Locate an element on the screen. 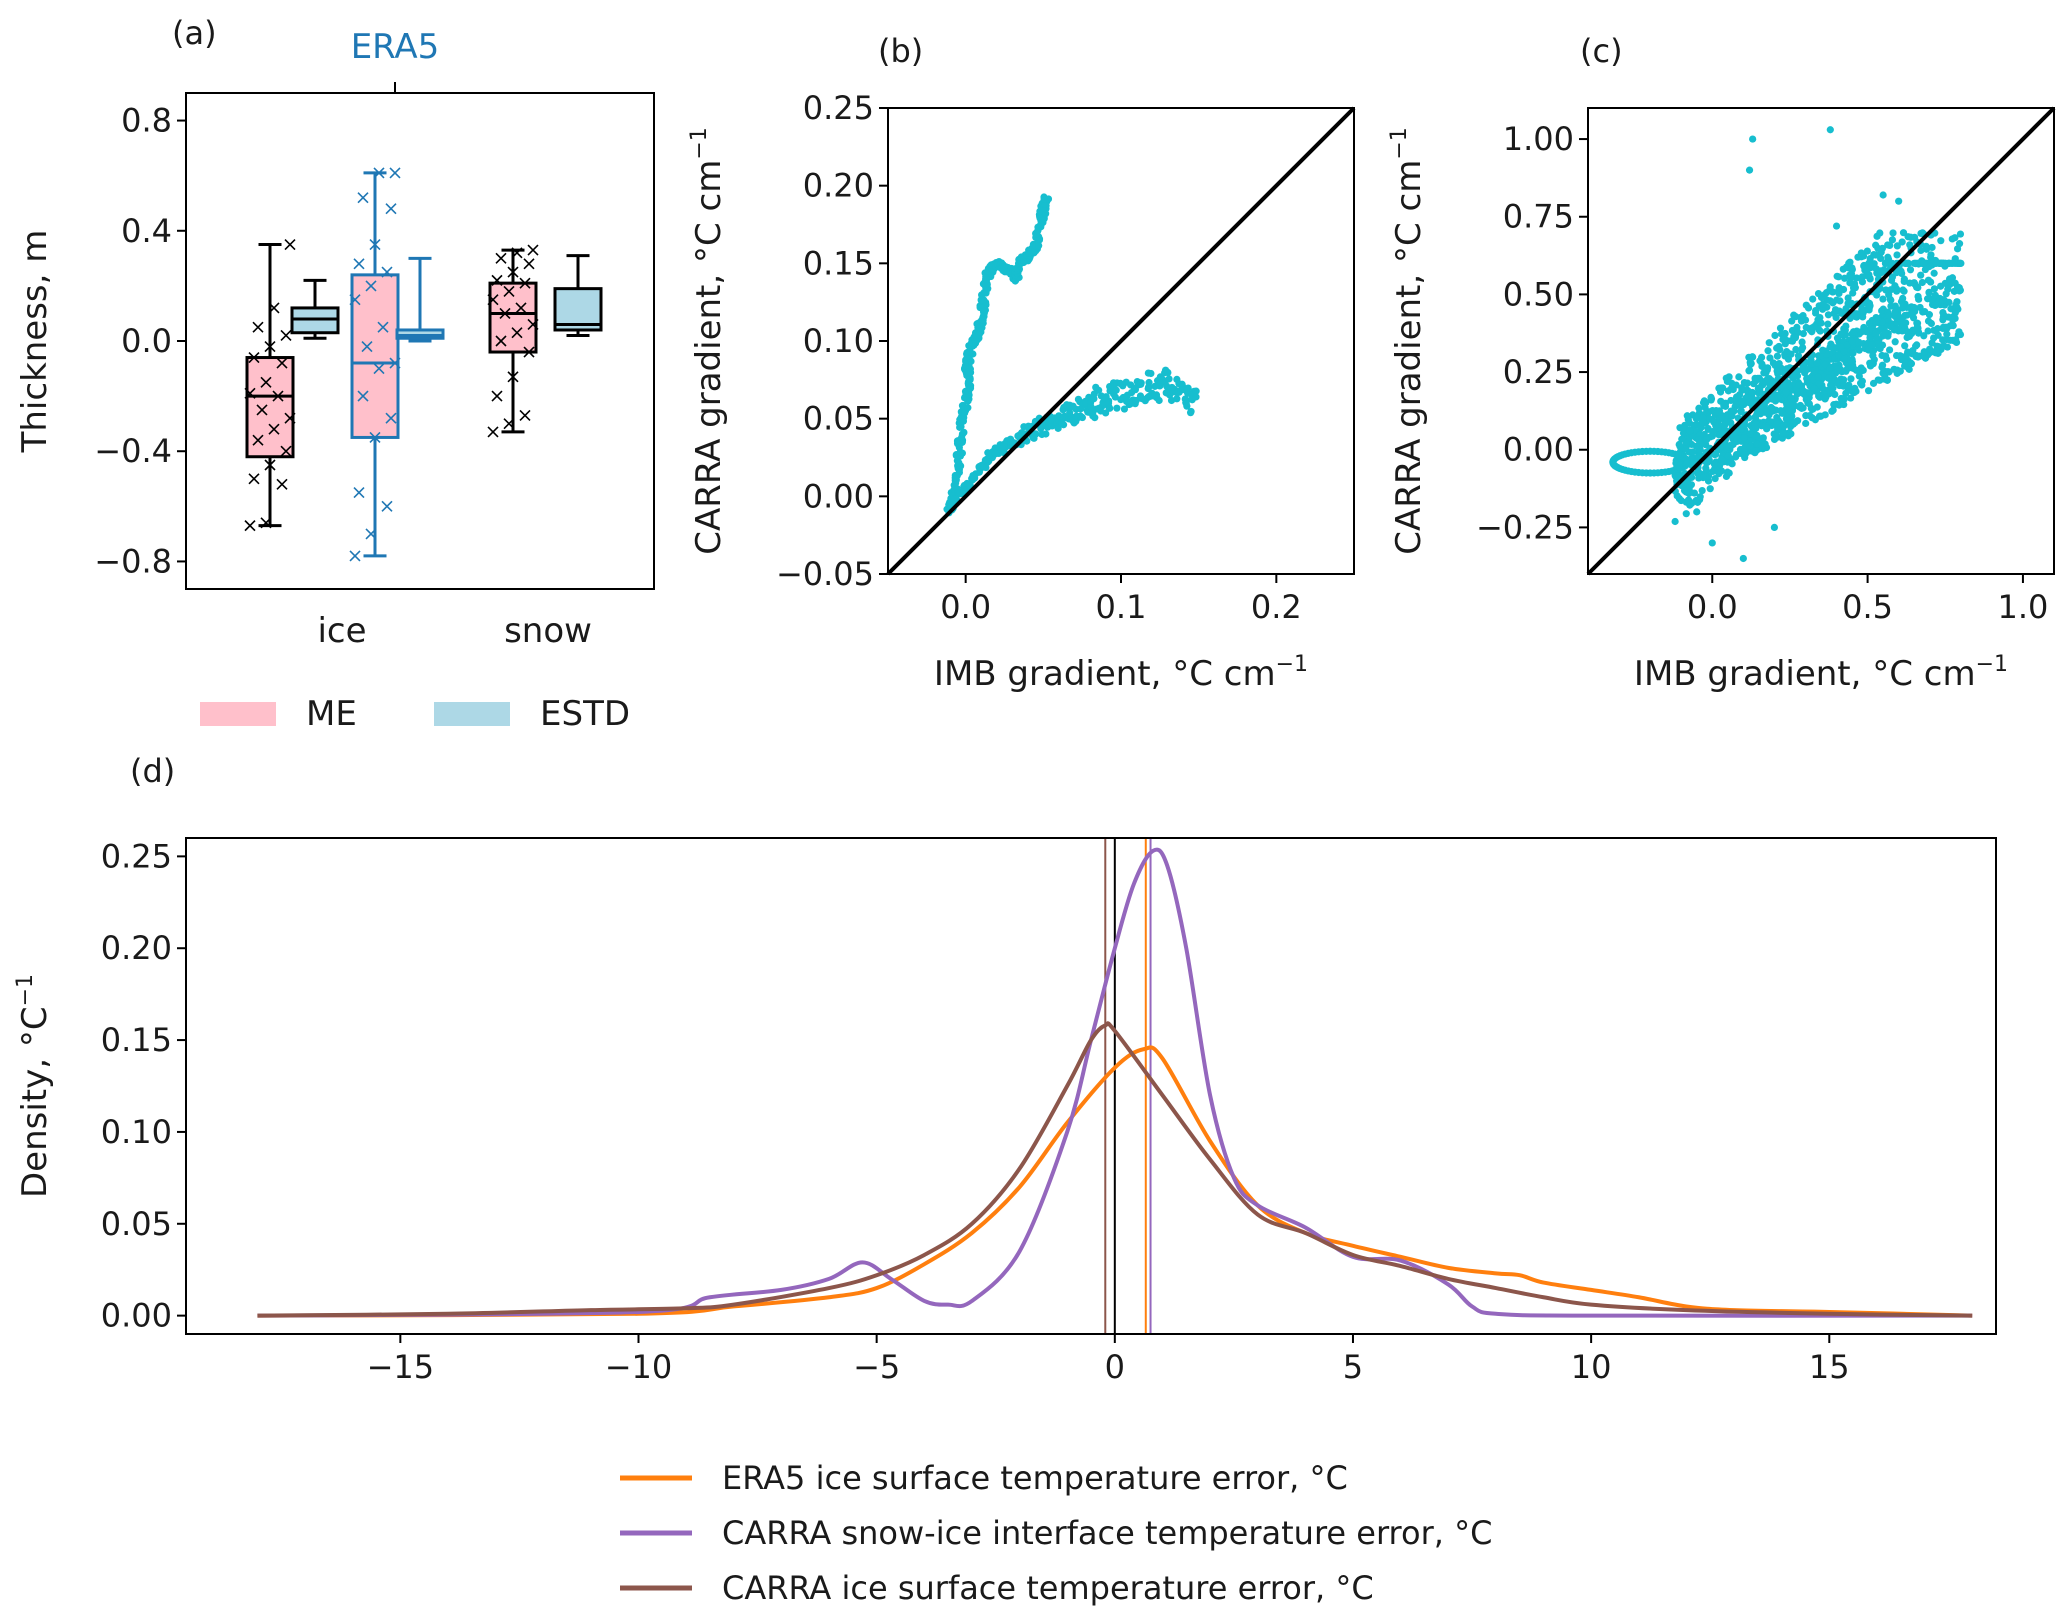 Image resolution: width=2067 pixels, height=1623 pixels. panel-c-ytick-label: 0.75 is located at coordinates (1538, 217).